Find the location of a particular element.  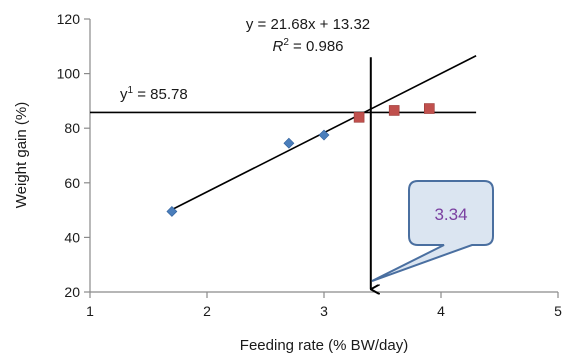

r-squared-sup: 2 is located at coordinates (286, 42).